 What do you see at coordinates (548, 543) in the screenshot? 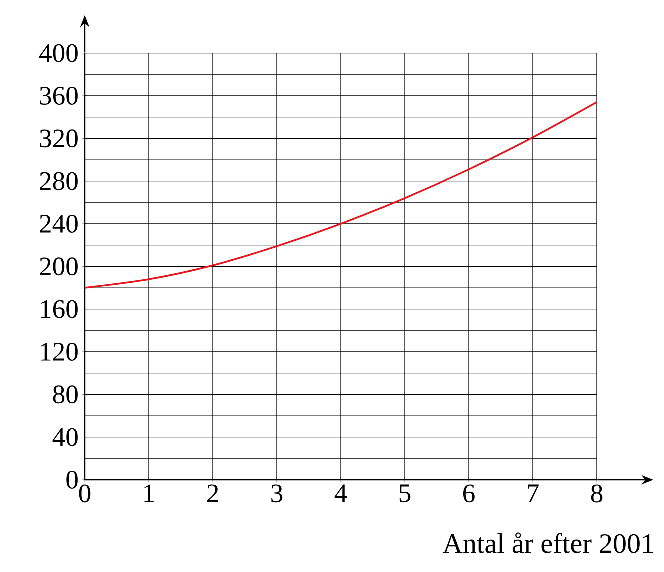
I see `x-axis-title: Antal år efter 2001` at bounding box center [548, 543].